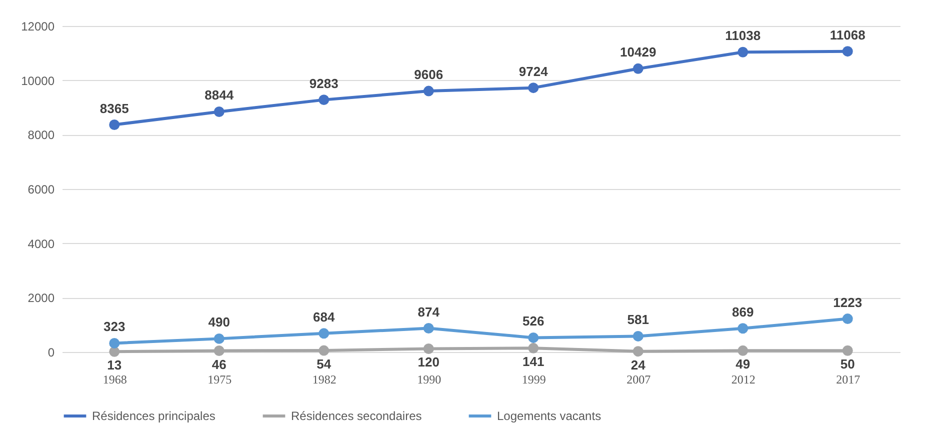 The image size is (935, 442). Describe the element at coordinates (38, 81) in the screenshot. I see `y-tick-label: 10000` at that location.